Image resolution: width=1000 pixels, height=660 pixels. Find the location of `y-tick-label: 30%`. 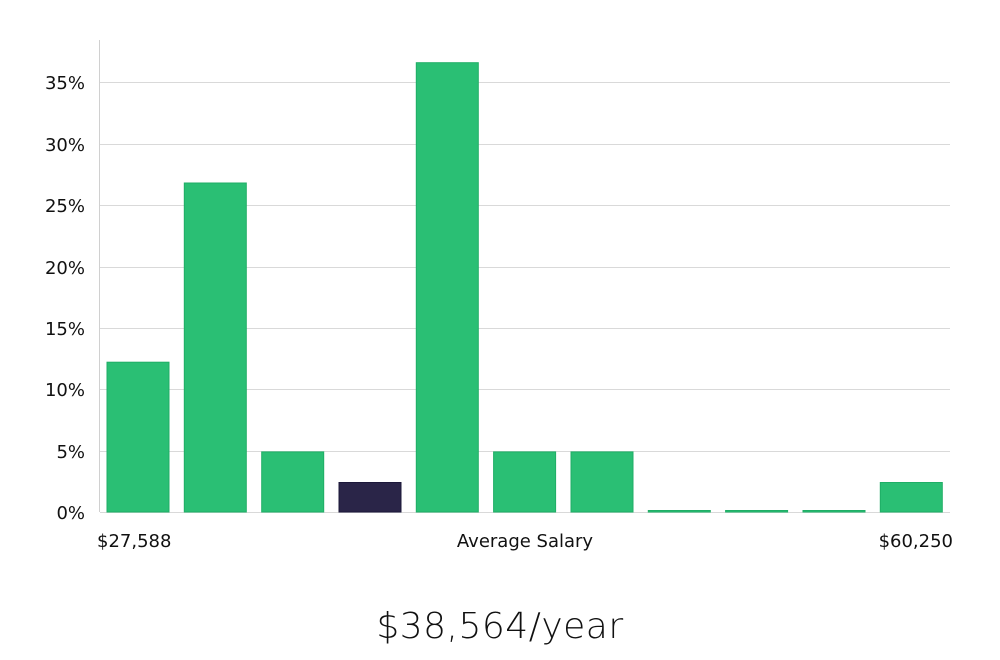

y-tick-label: 30% is located at coordinates (65, 145).